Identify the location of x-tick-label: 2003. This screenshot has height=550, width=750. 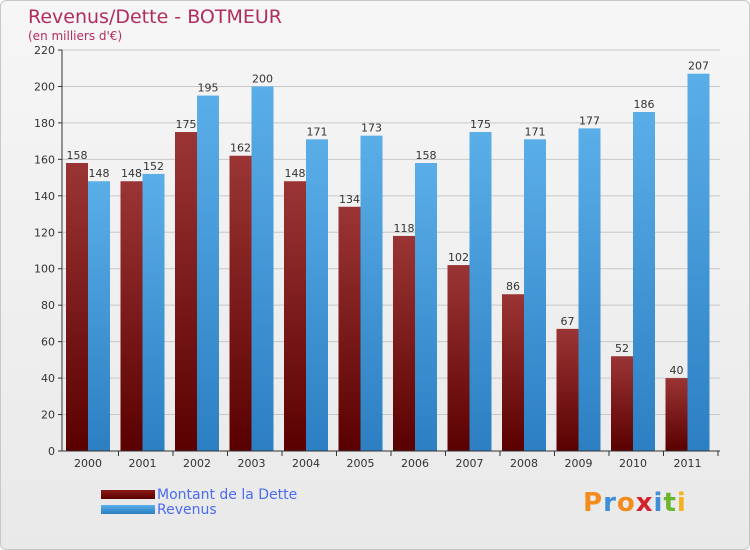
(252, 463).